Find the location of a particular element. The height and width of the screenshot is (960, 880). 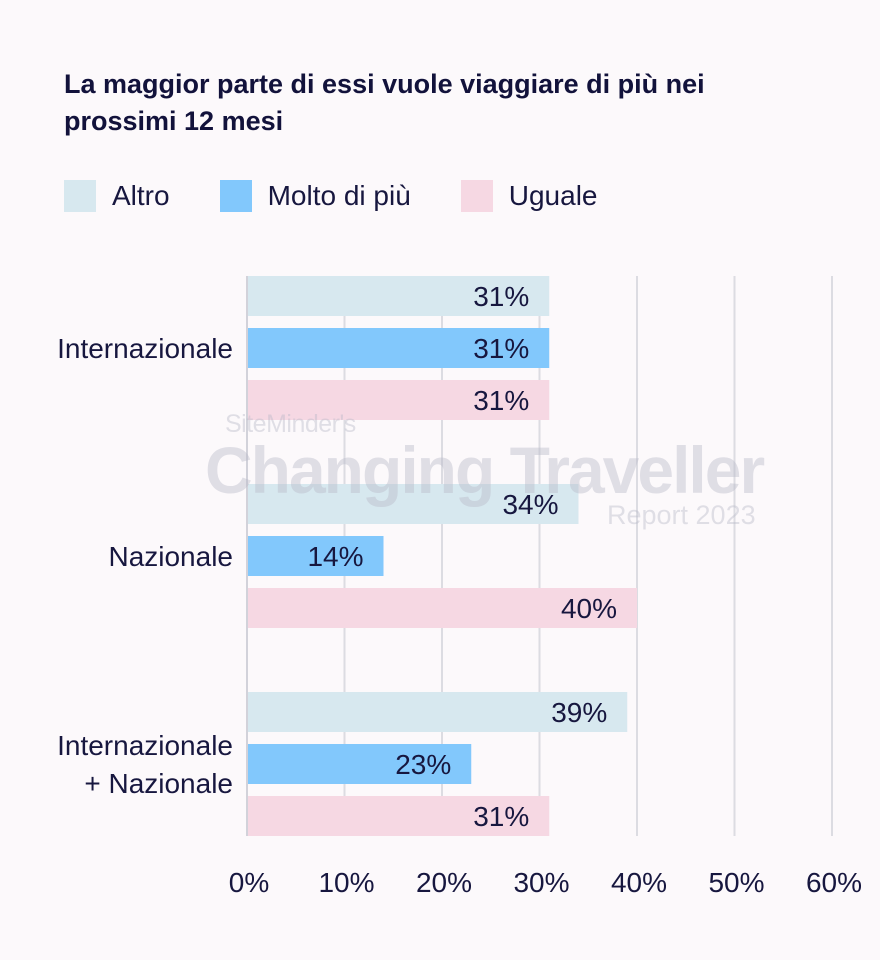

x-tick-label: 60% is located at coordinates (834, 882).